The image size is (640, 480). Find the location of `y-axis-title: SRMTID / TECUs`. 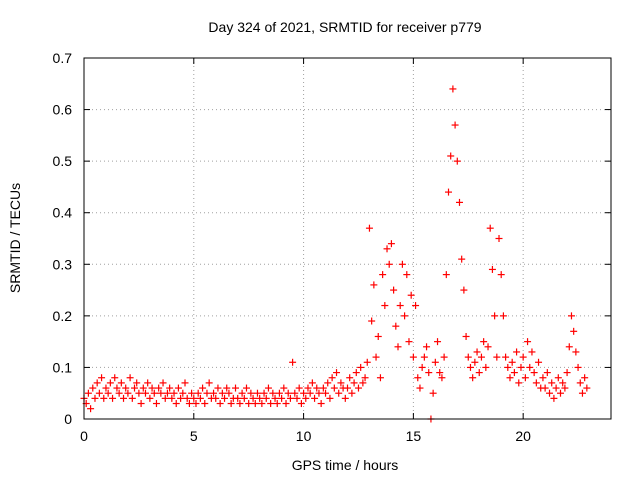

y-axis-title: SRMTID / TECUs is located at coordinates (15, 238).